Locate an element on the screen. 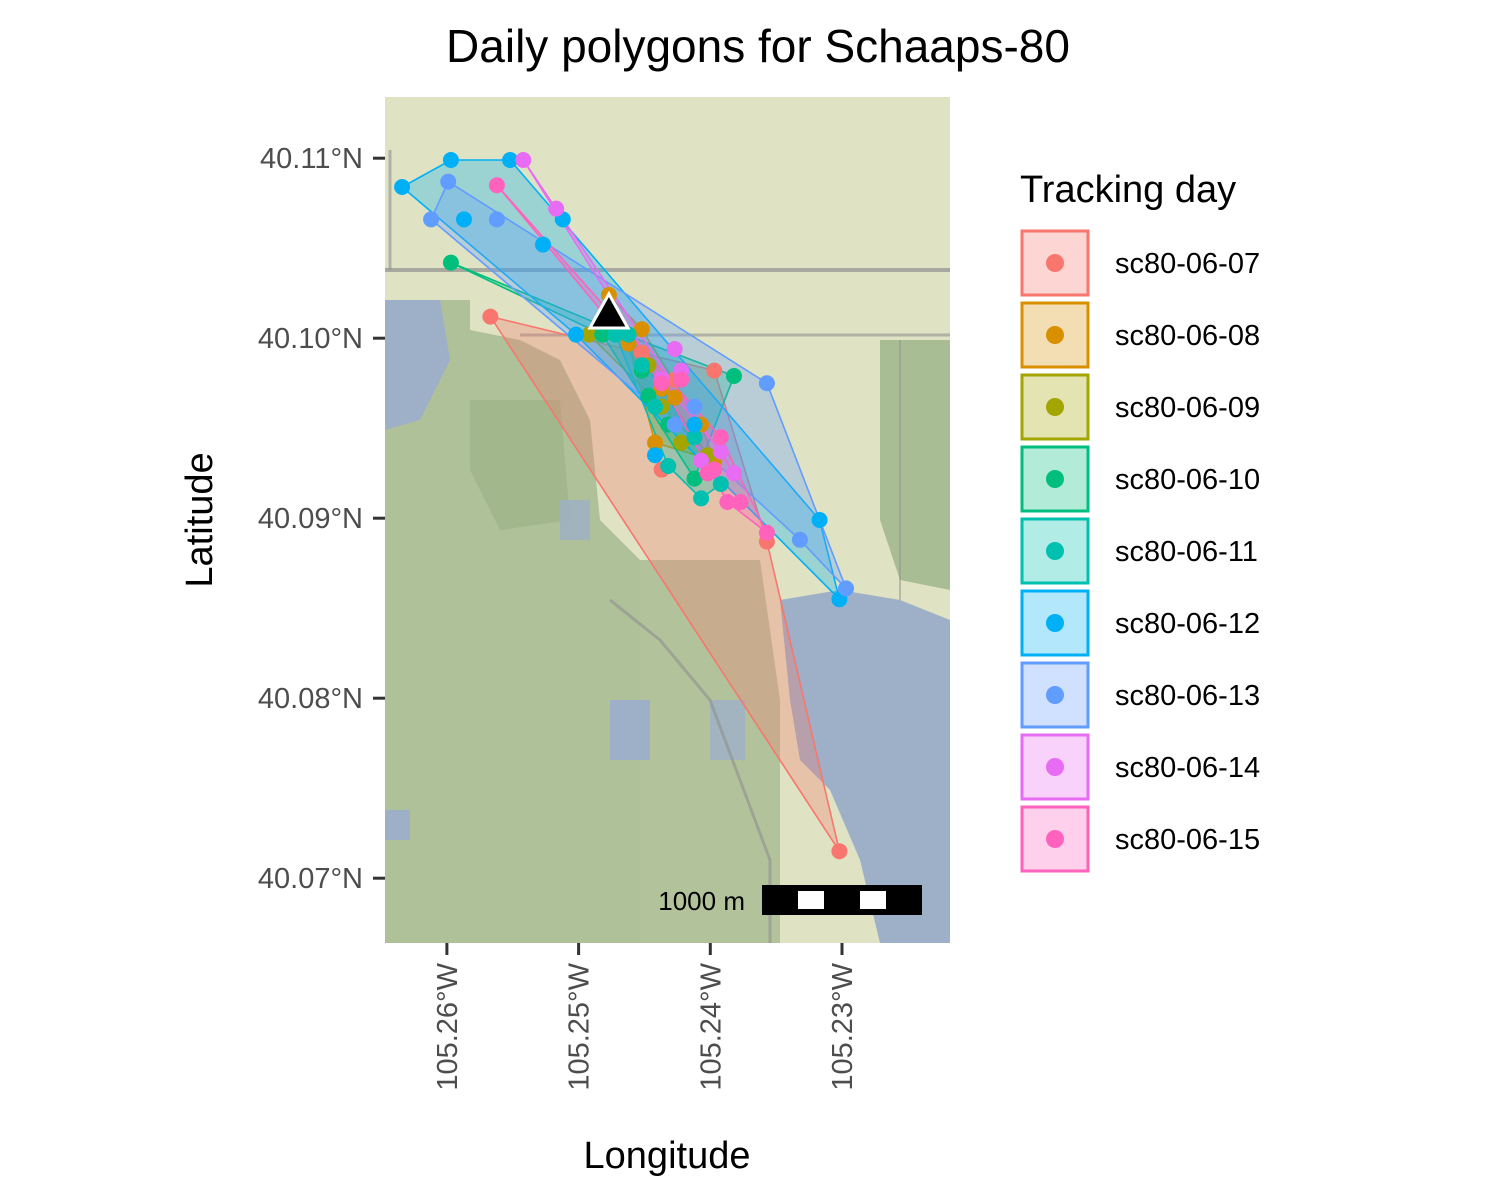 This screenshot has height=1200, width=1500. y-tick-label: 40.07°N is located at coordinates (310, 879).